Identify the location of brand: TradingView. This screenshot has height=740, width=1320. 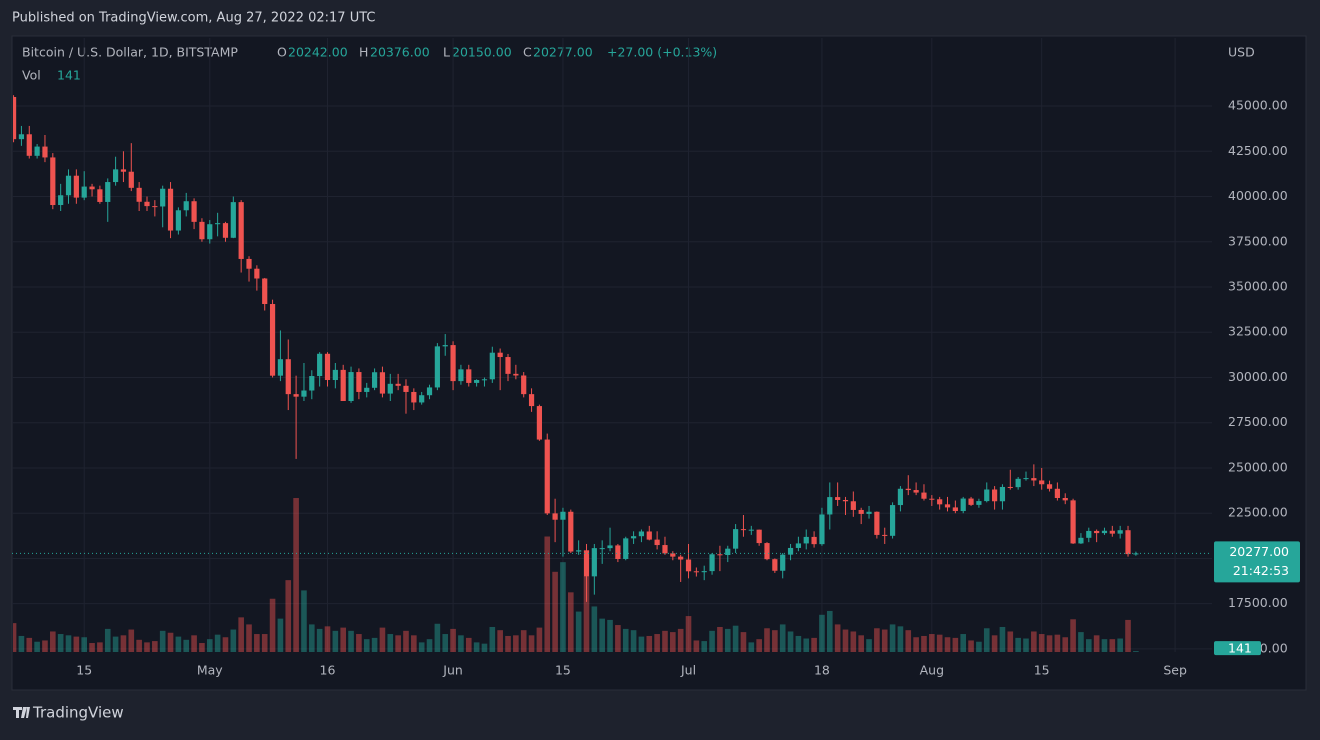
(78, 713).